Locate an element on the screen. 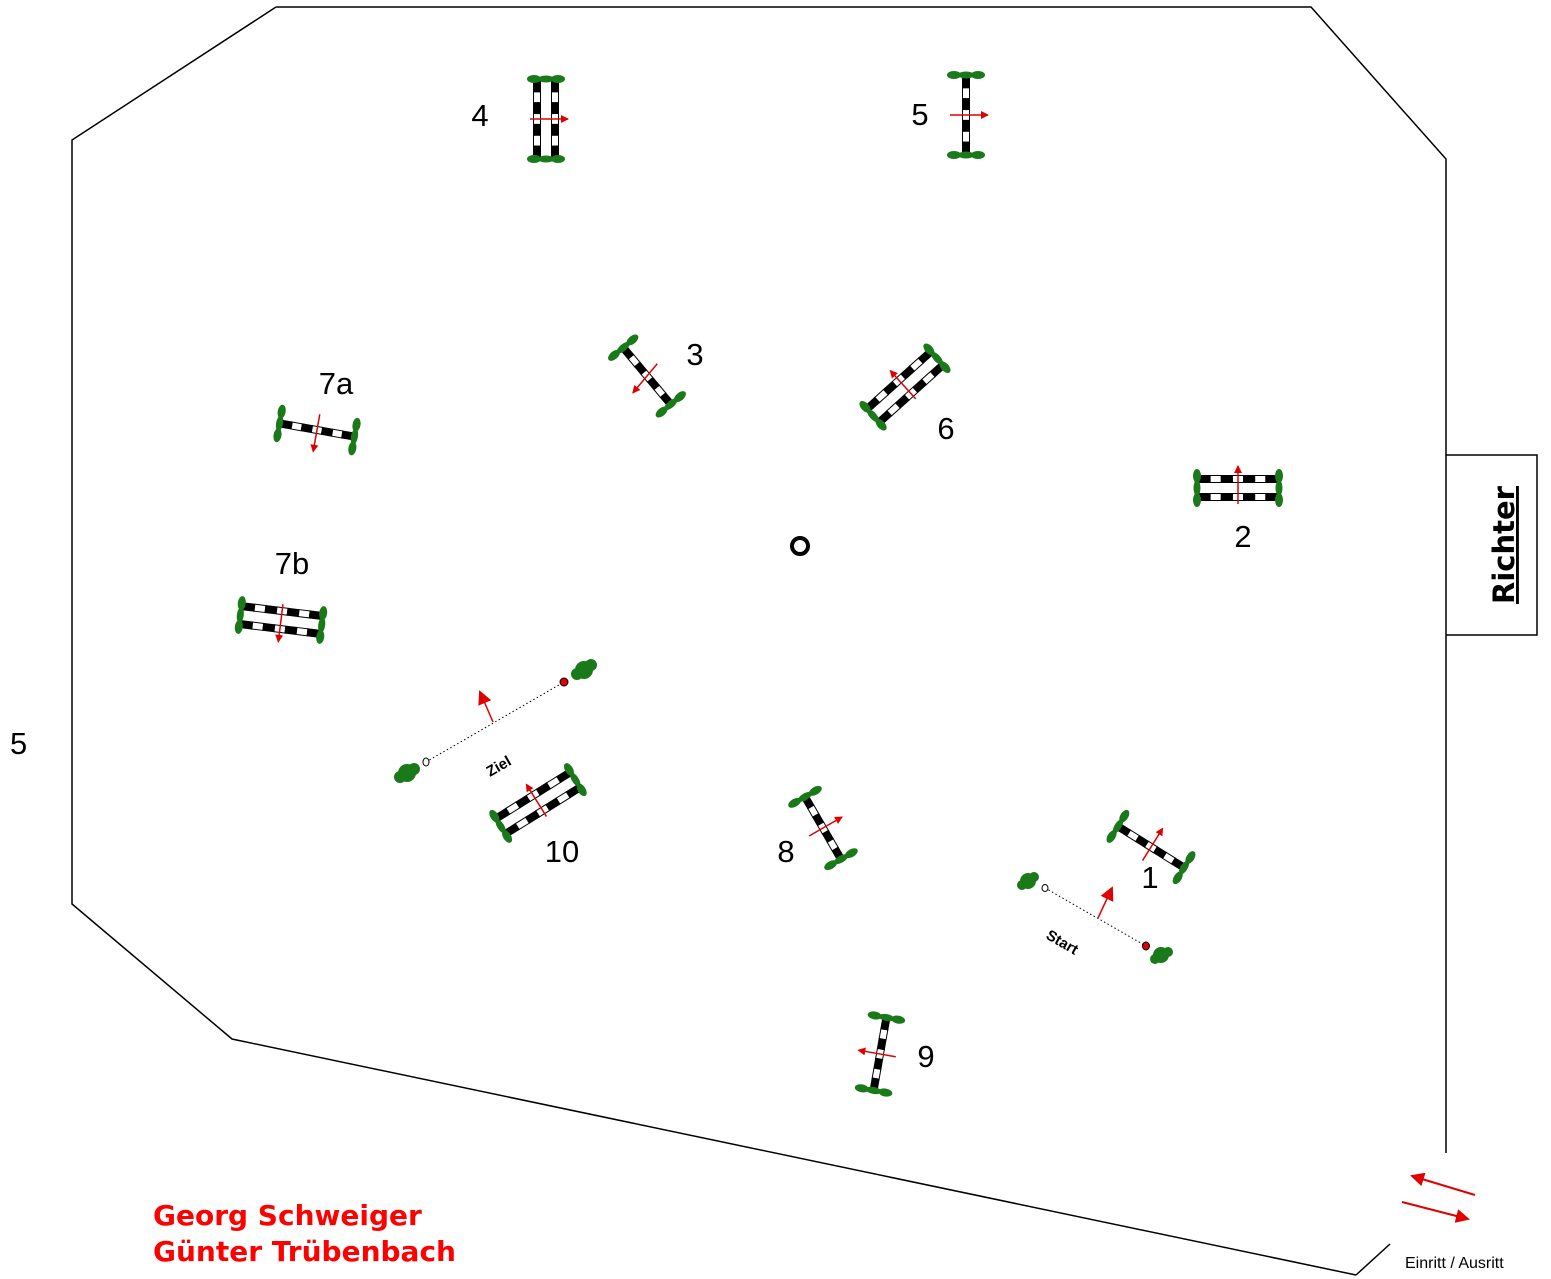 The width and height of the screenshot is (1551, 1279). entrance-gate-line is located at coordinates (1373, 1259).